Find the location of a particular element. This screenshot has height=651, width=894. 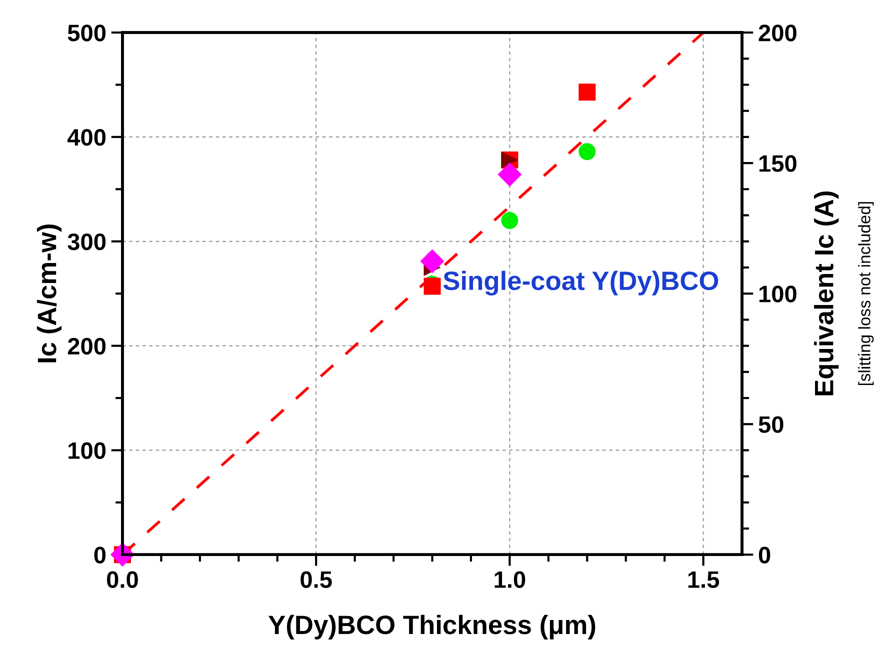

y-tick-label: 100 is located at coordinates (87, 451).